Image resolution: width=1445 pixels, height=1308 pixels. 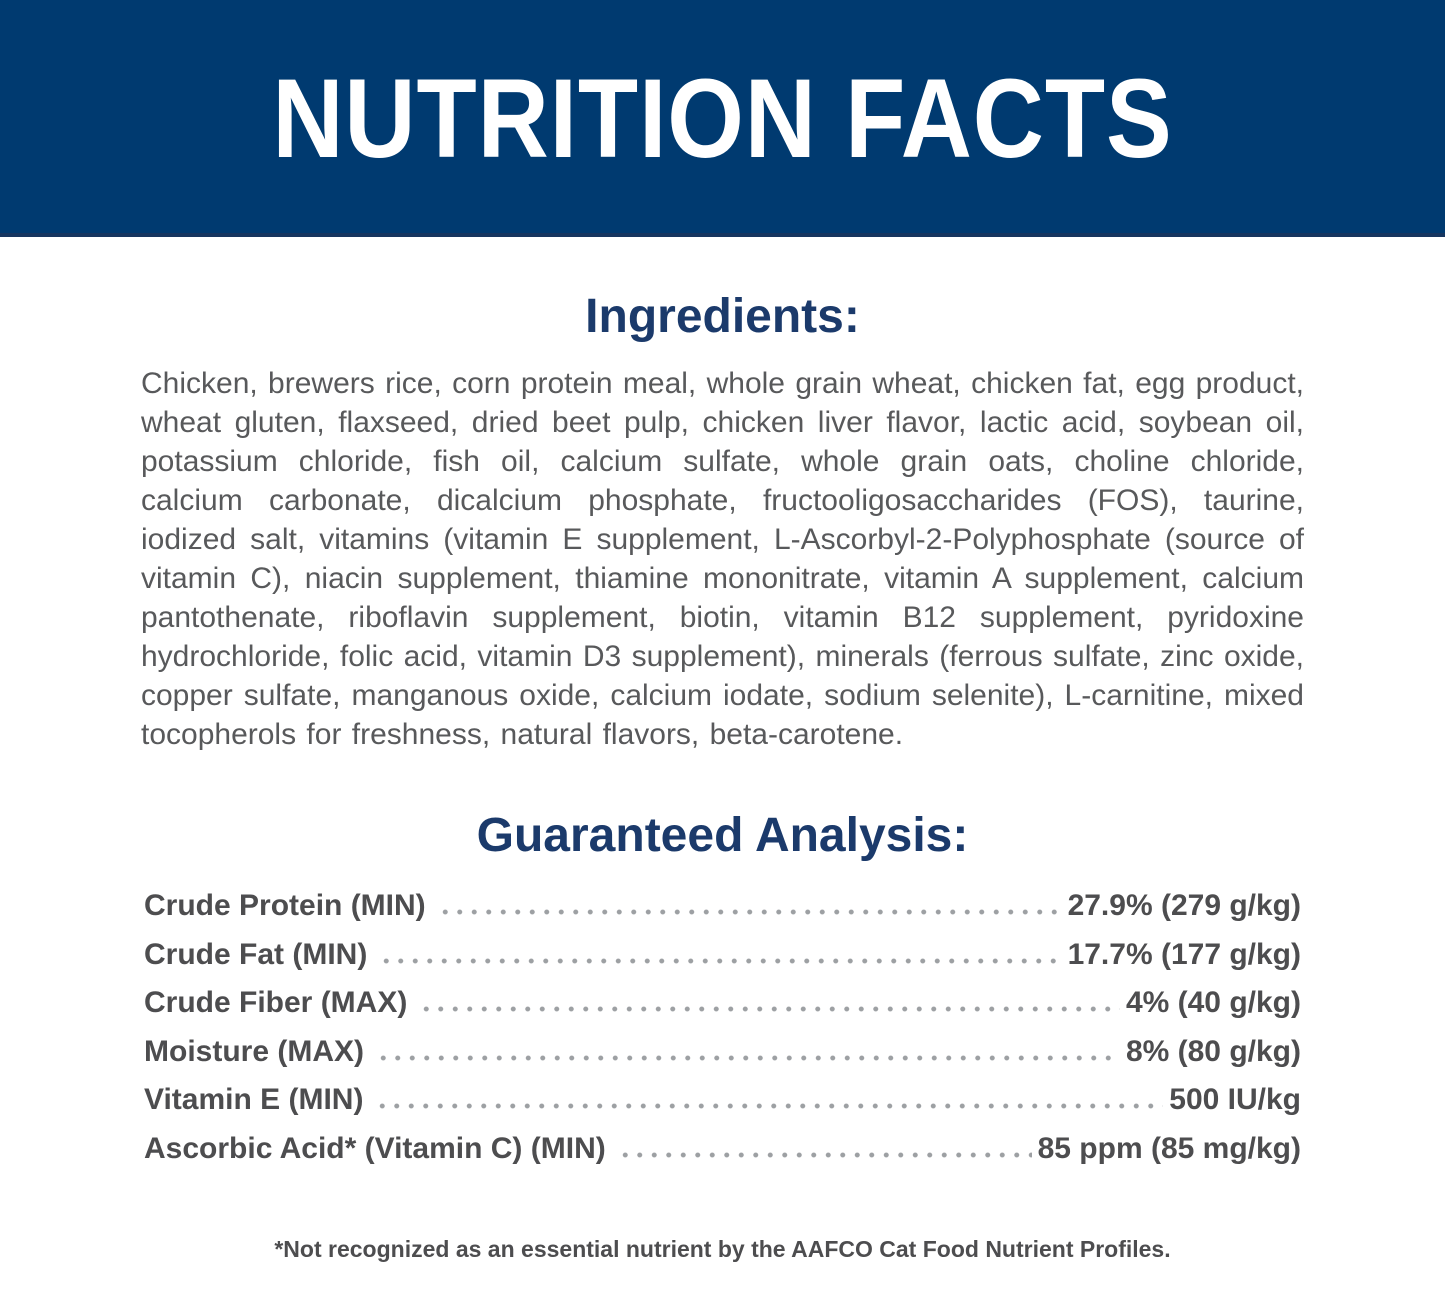 What do you see at coordinates (254, 1051) in the screenshot?
I see `analysis-label: Moisture (MAX)` at bounding box center [254, 1051].